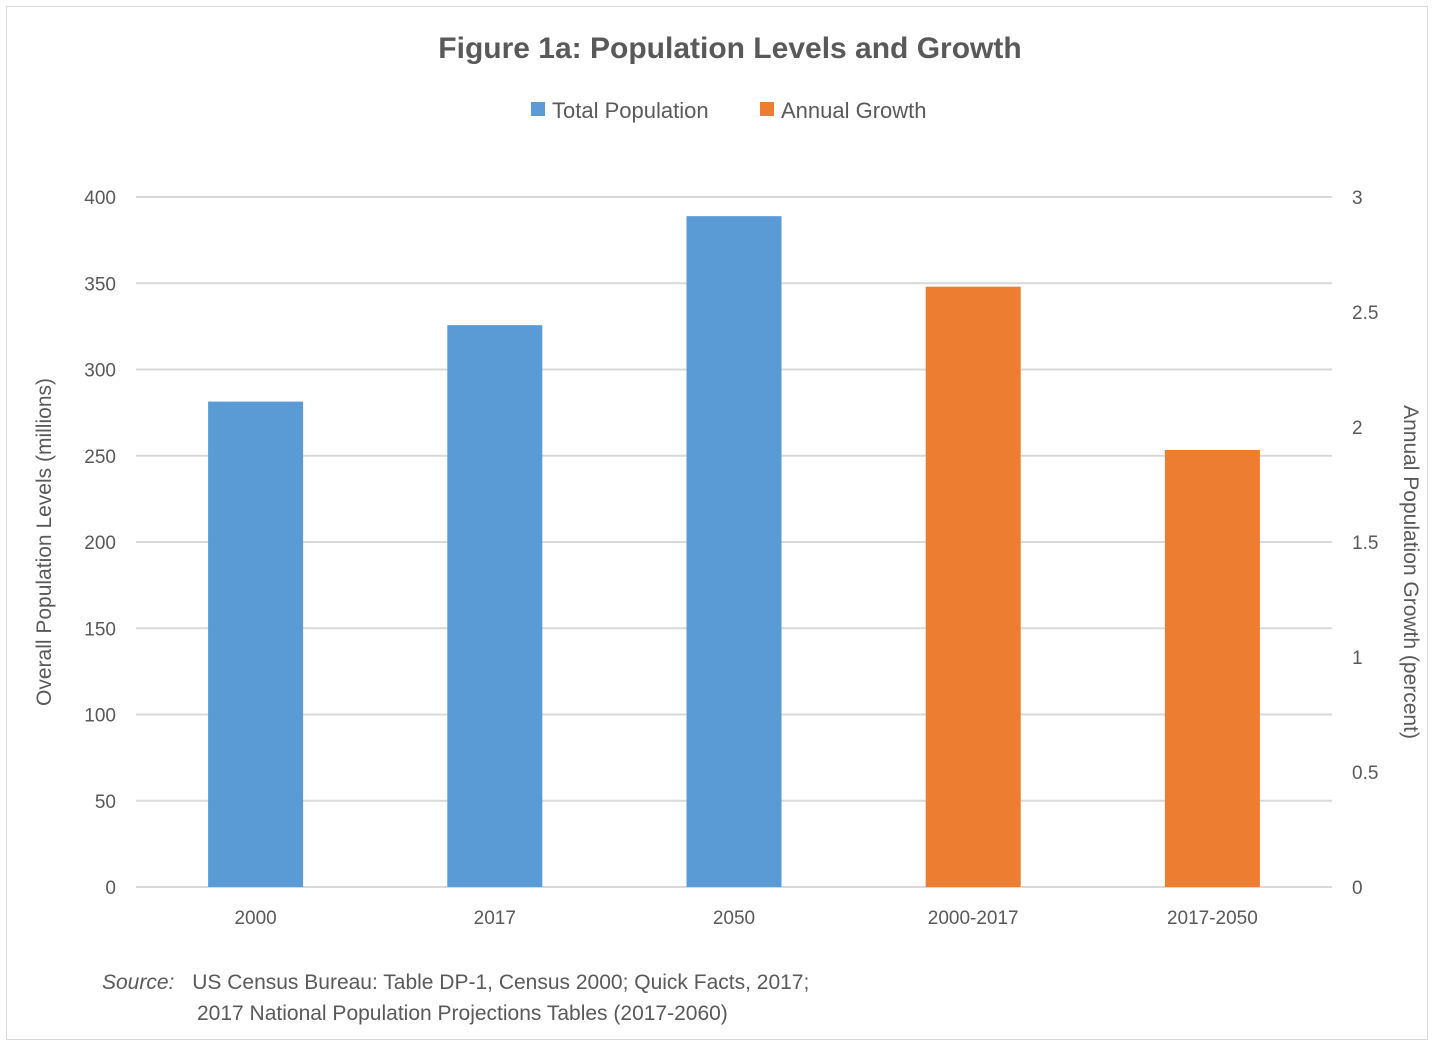  I want to click on right-axis-label: Annual Population Growth (percent), so click(1410, 572).